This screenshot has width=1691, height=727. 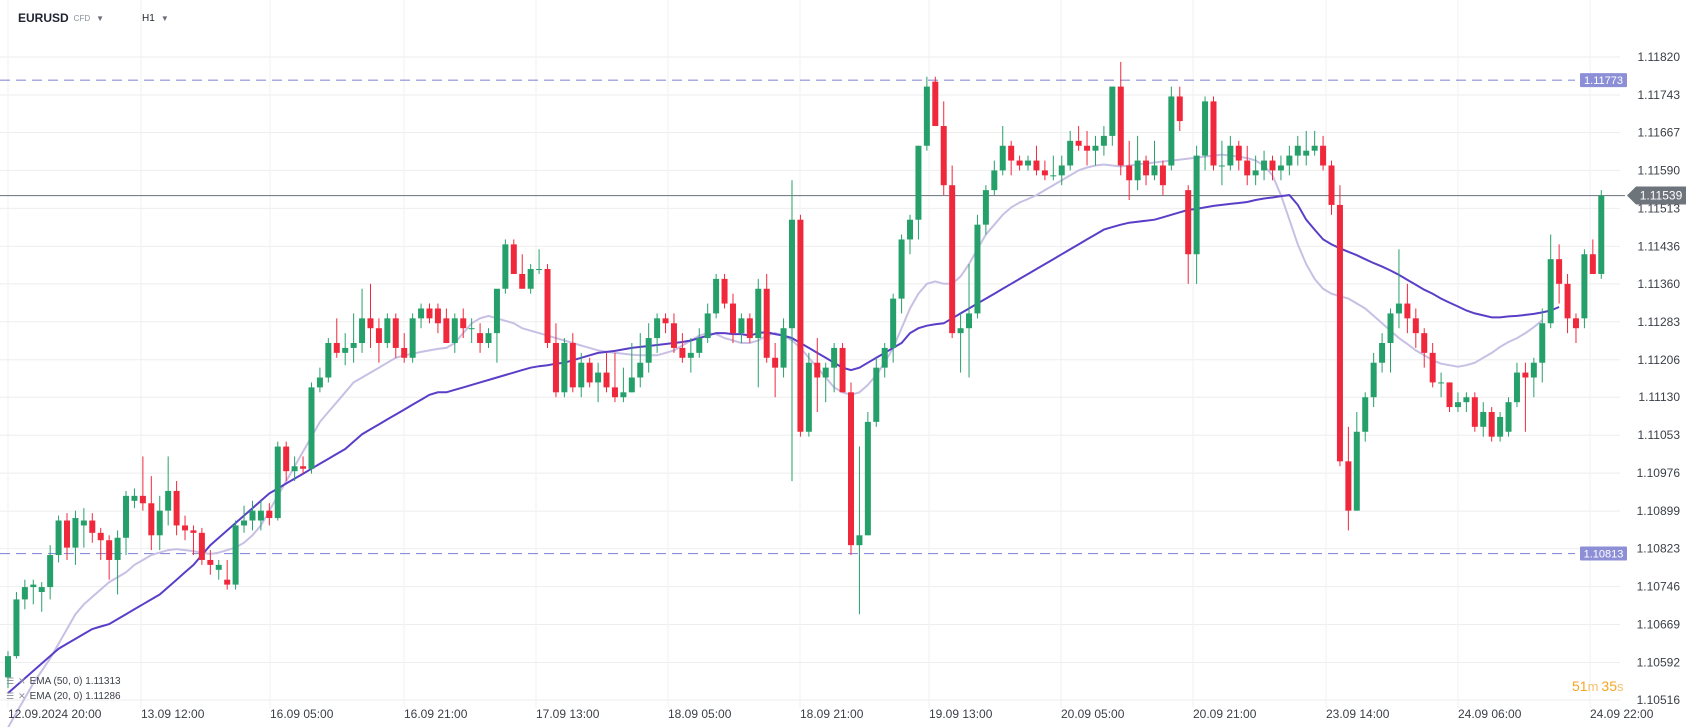 What do you see at coordinates (1225, 714) in the screenshot?
I see `time-tick-label: 20.09 21:00` at bounding box center [1225, 714].